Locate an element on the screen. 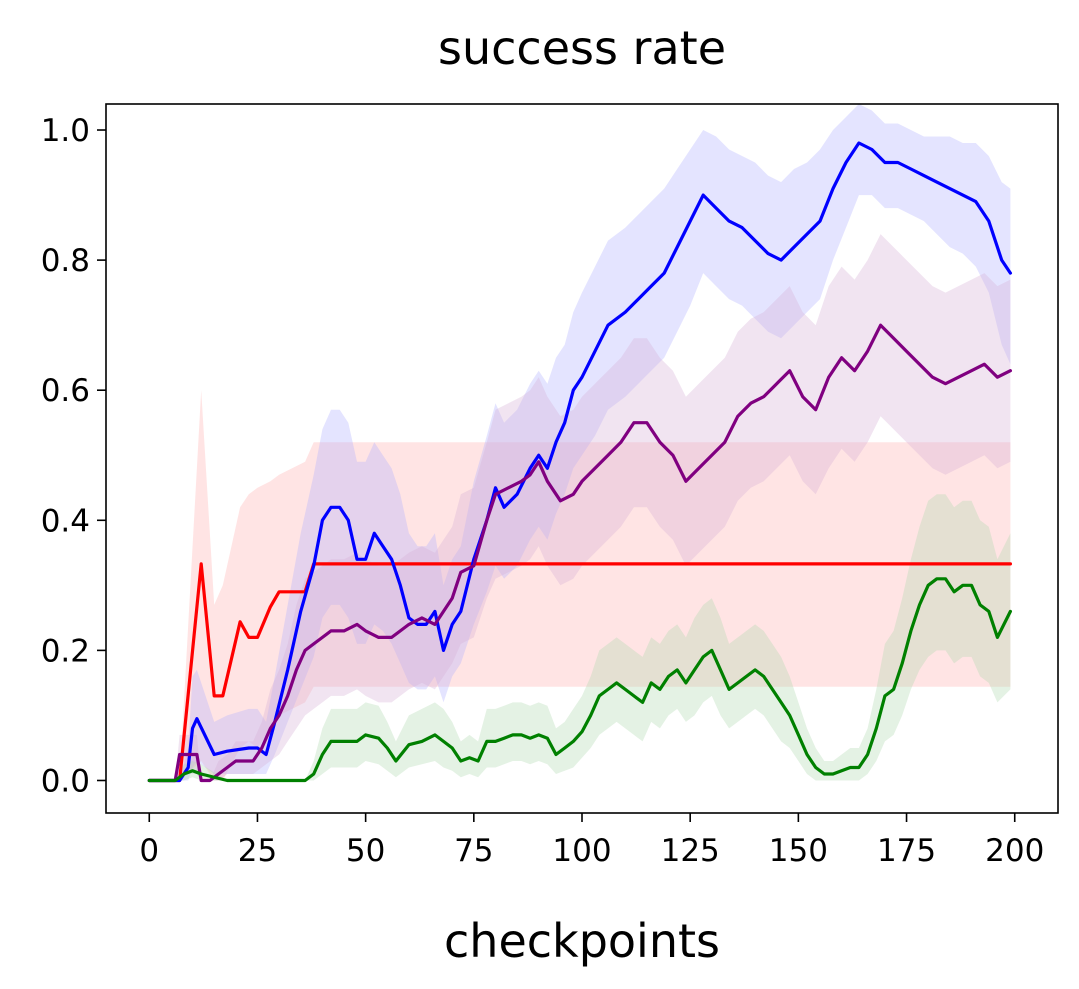 Image resolution: width=1079 pixels, height=989 pixels. x-tick-label: 75 is located at coordinates (473, 851).